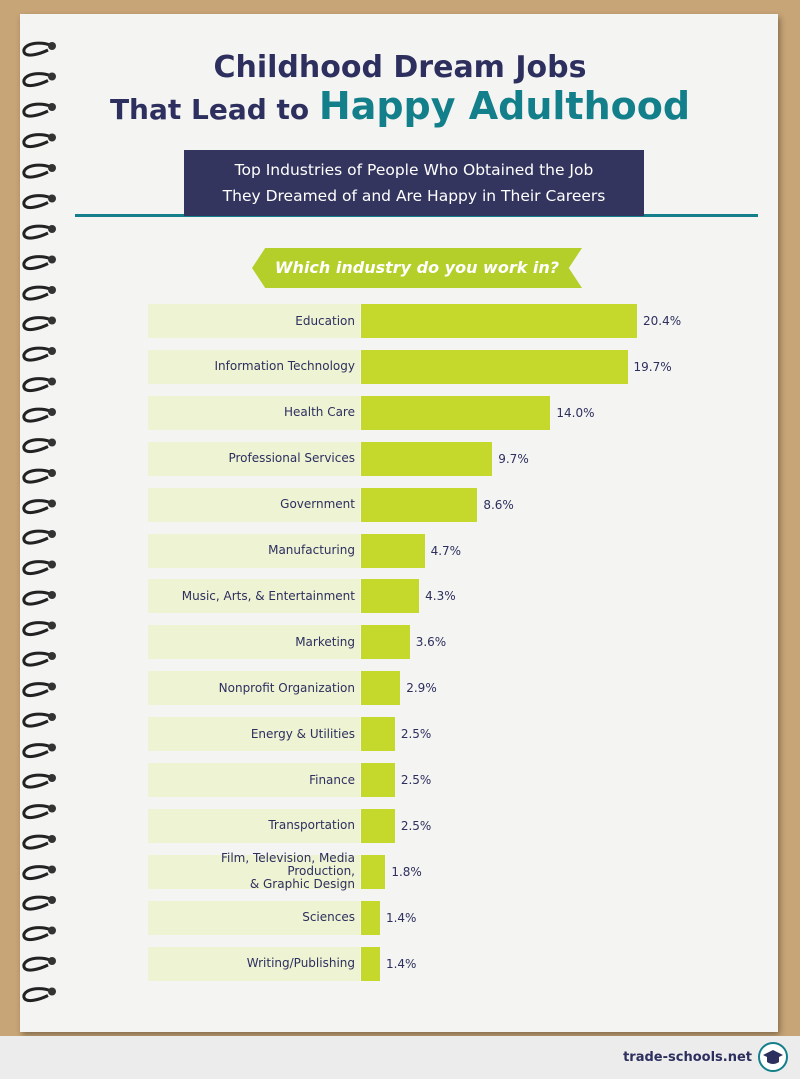  What do you see at coordinates (400, 67) in the screenshot?
I see `title-line1: Childhood Dream Jobs` at bounding box center [400, 67].